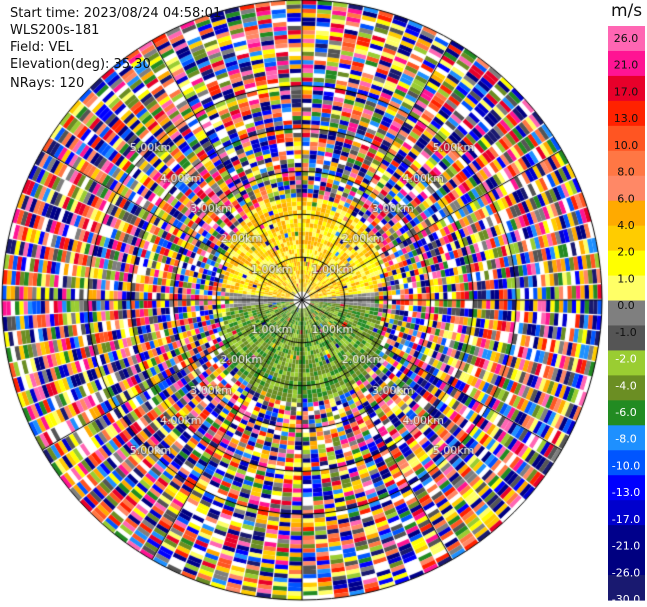  I want to click on colorbar-tick-label: -6.0, so click(625, 412).